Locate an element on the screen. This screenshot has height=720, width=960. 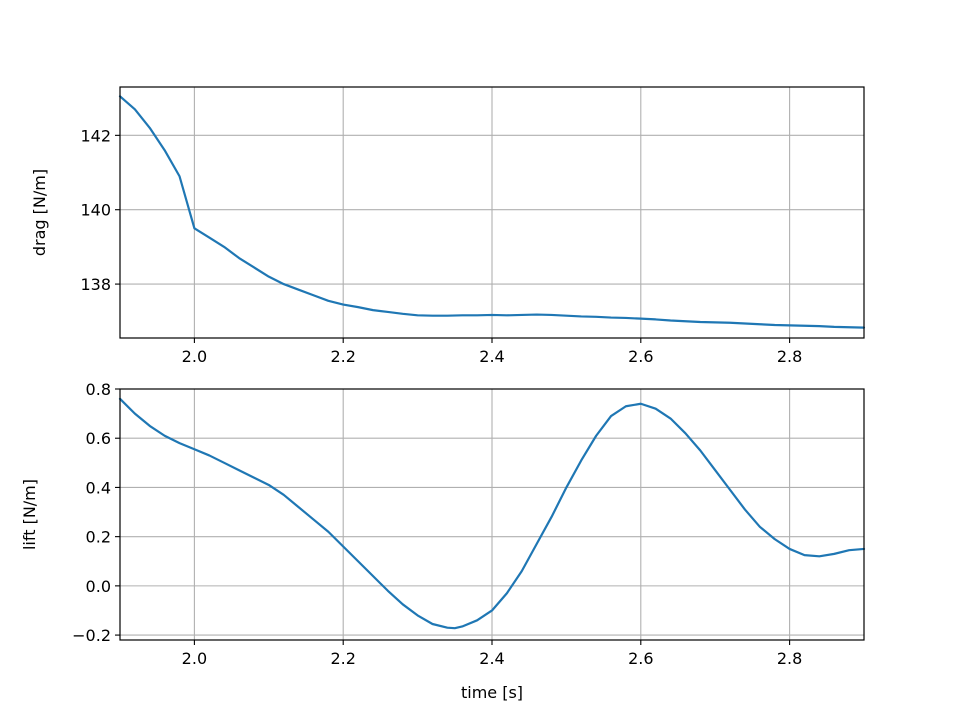
y-tick-label: 140 is located at coordinates (95, 210).